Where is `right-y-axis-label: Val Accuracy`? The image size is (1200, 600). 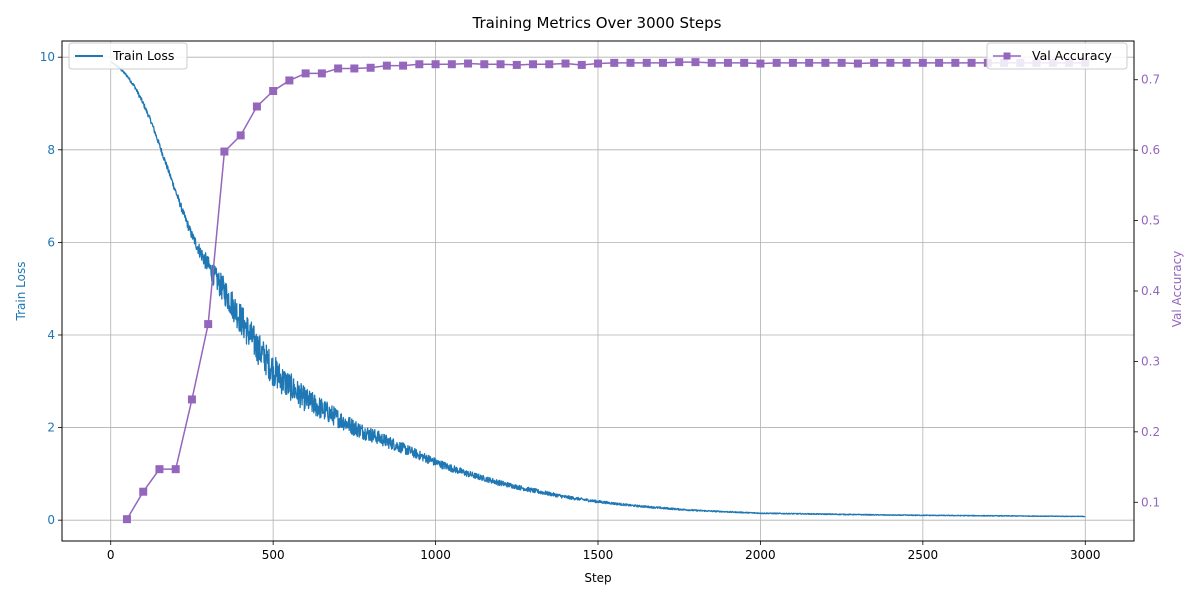
right-y-axis-label: Val Accuracy is located at coordinates (1177, 289).